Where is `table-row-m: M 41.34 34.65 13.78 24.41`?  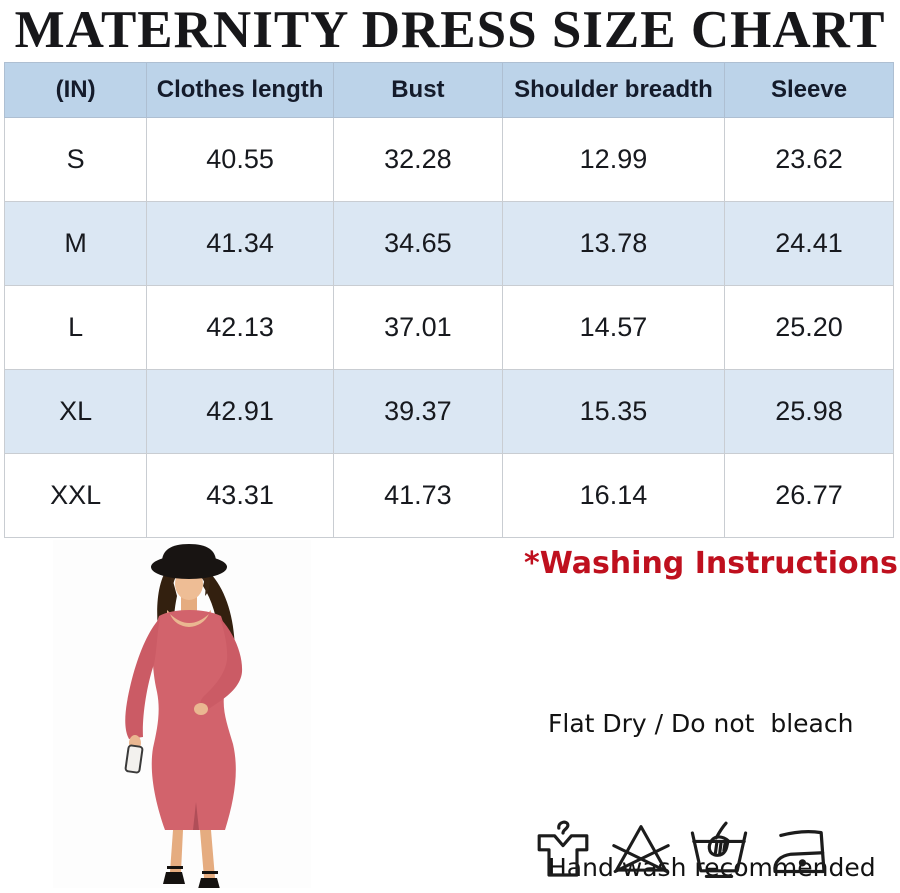 table-row-m: M 41.34 34.65 13.78 24.41 is located at coordinates (448, 243).